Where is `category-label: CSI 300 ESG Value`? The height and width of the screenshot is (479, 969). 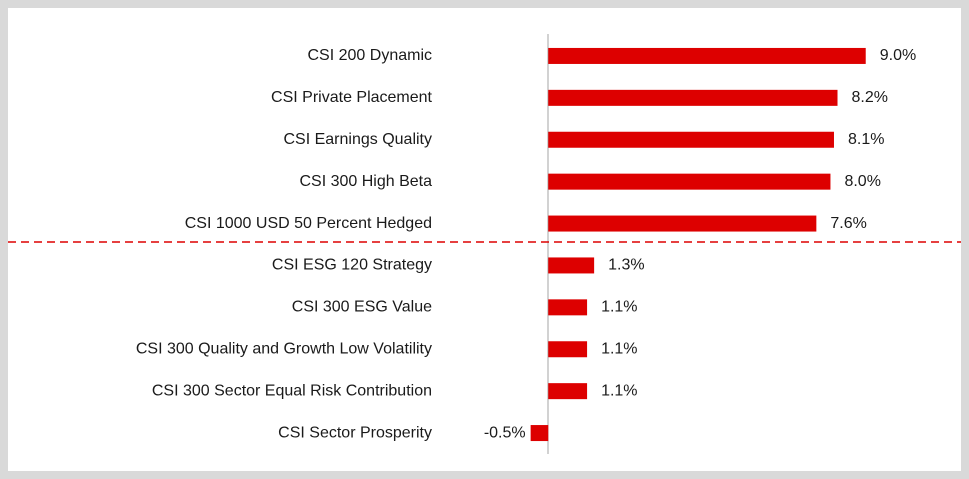
category-label: CSI 300 ESG Value is located at coordinates (362, 307).